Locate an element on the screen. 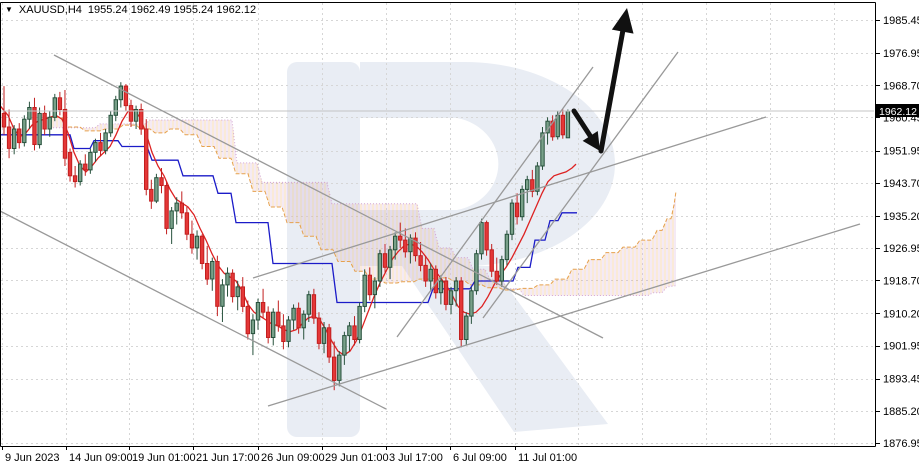 This screenshot has width=919, height=472. time-axis-label: 26 Jun 09:00 is located at coordinates (293, 458).